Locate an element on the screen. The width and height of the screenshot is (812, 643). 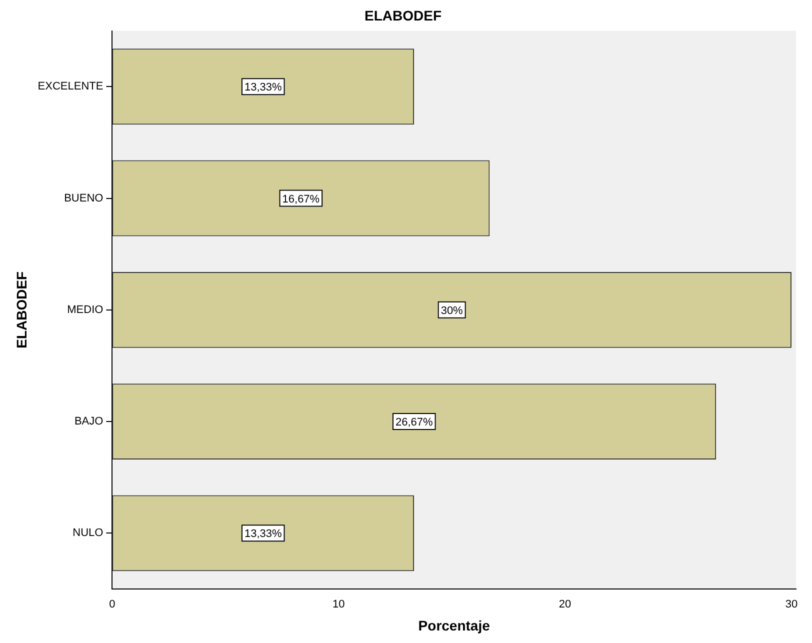
y-axis-title: ELABODEF is located at coordinates (21, 309).